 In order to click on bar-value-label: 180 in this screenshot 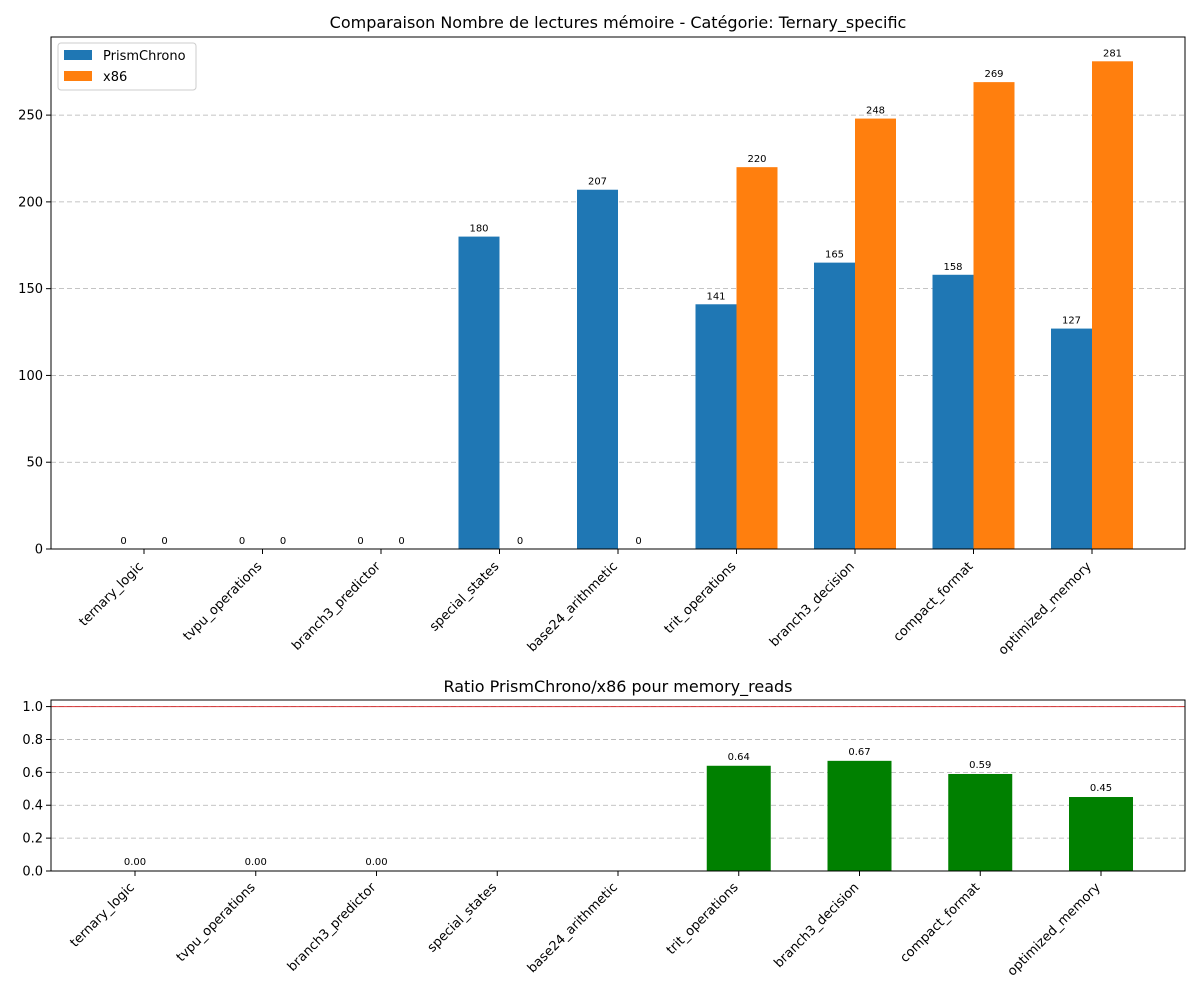, I will do `click(478, 229)`.